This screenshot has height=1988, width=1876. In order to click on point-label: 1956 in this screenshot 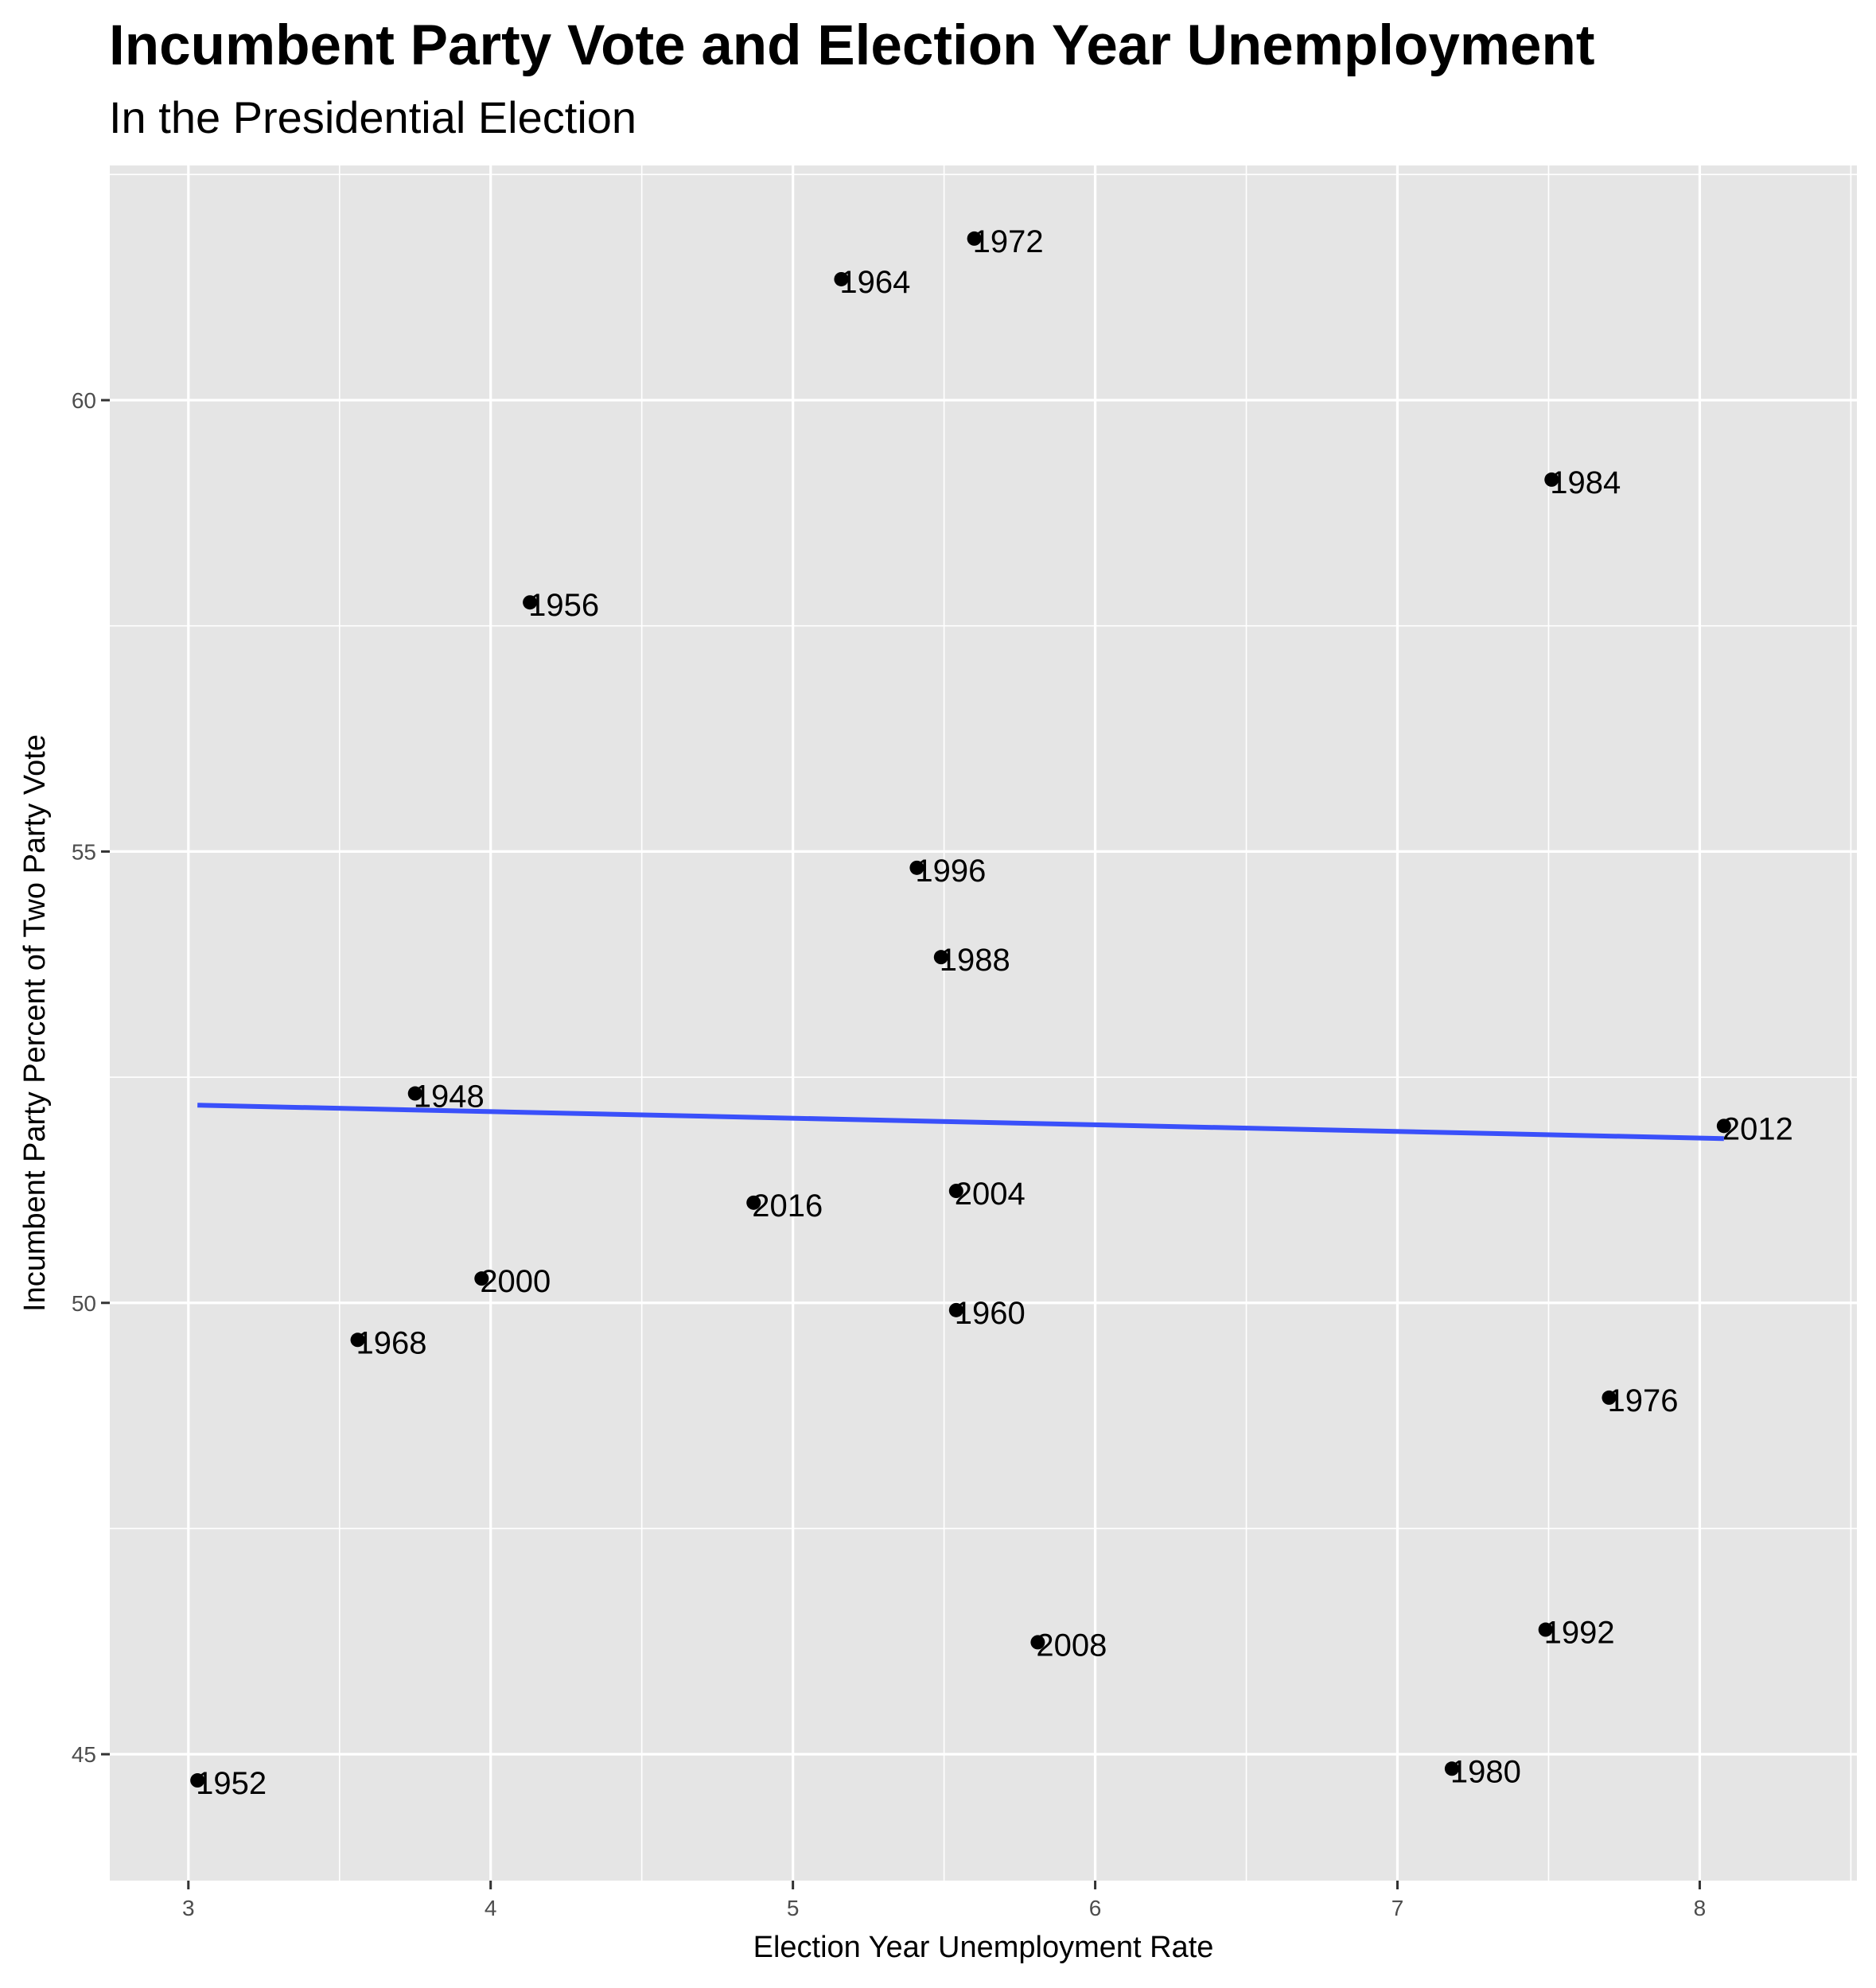, I will do `click(563, 605)`.